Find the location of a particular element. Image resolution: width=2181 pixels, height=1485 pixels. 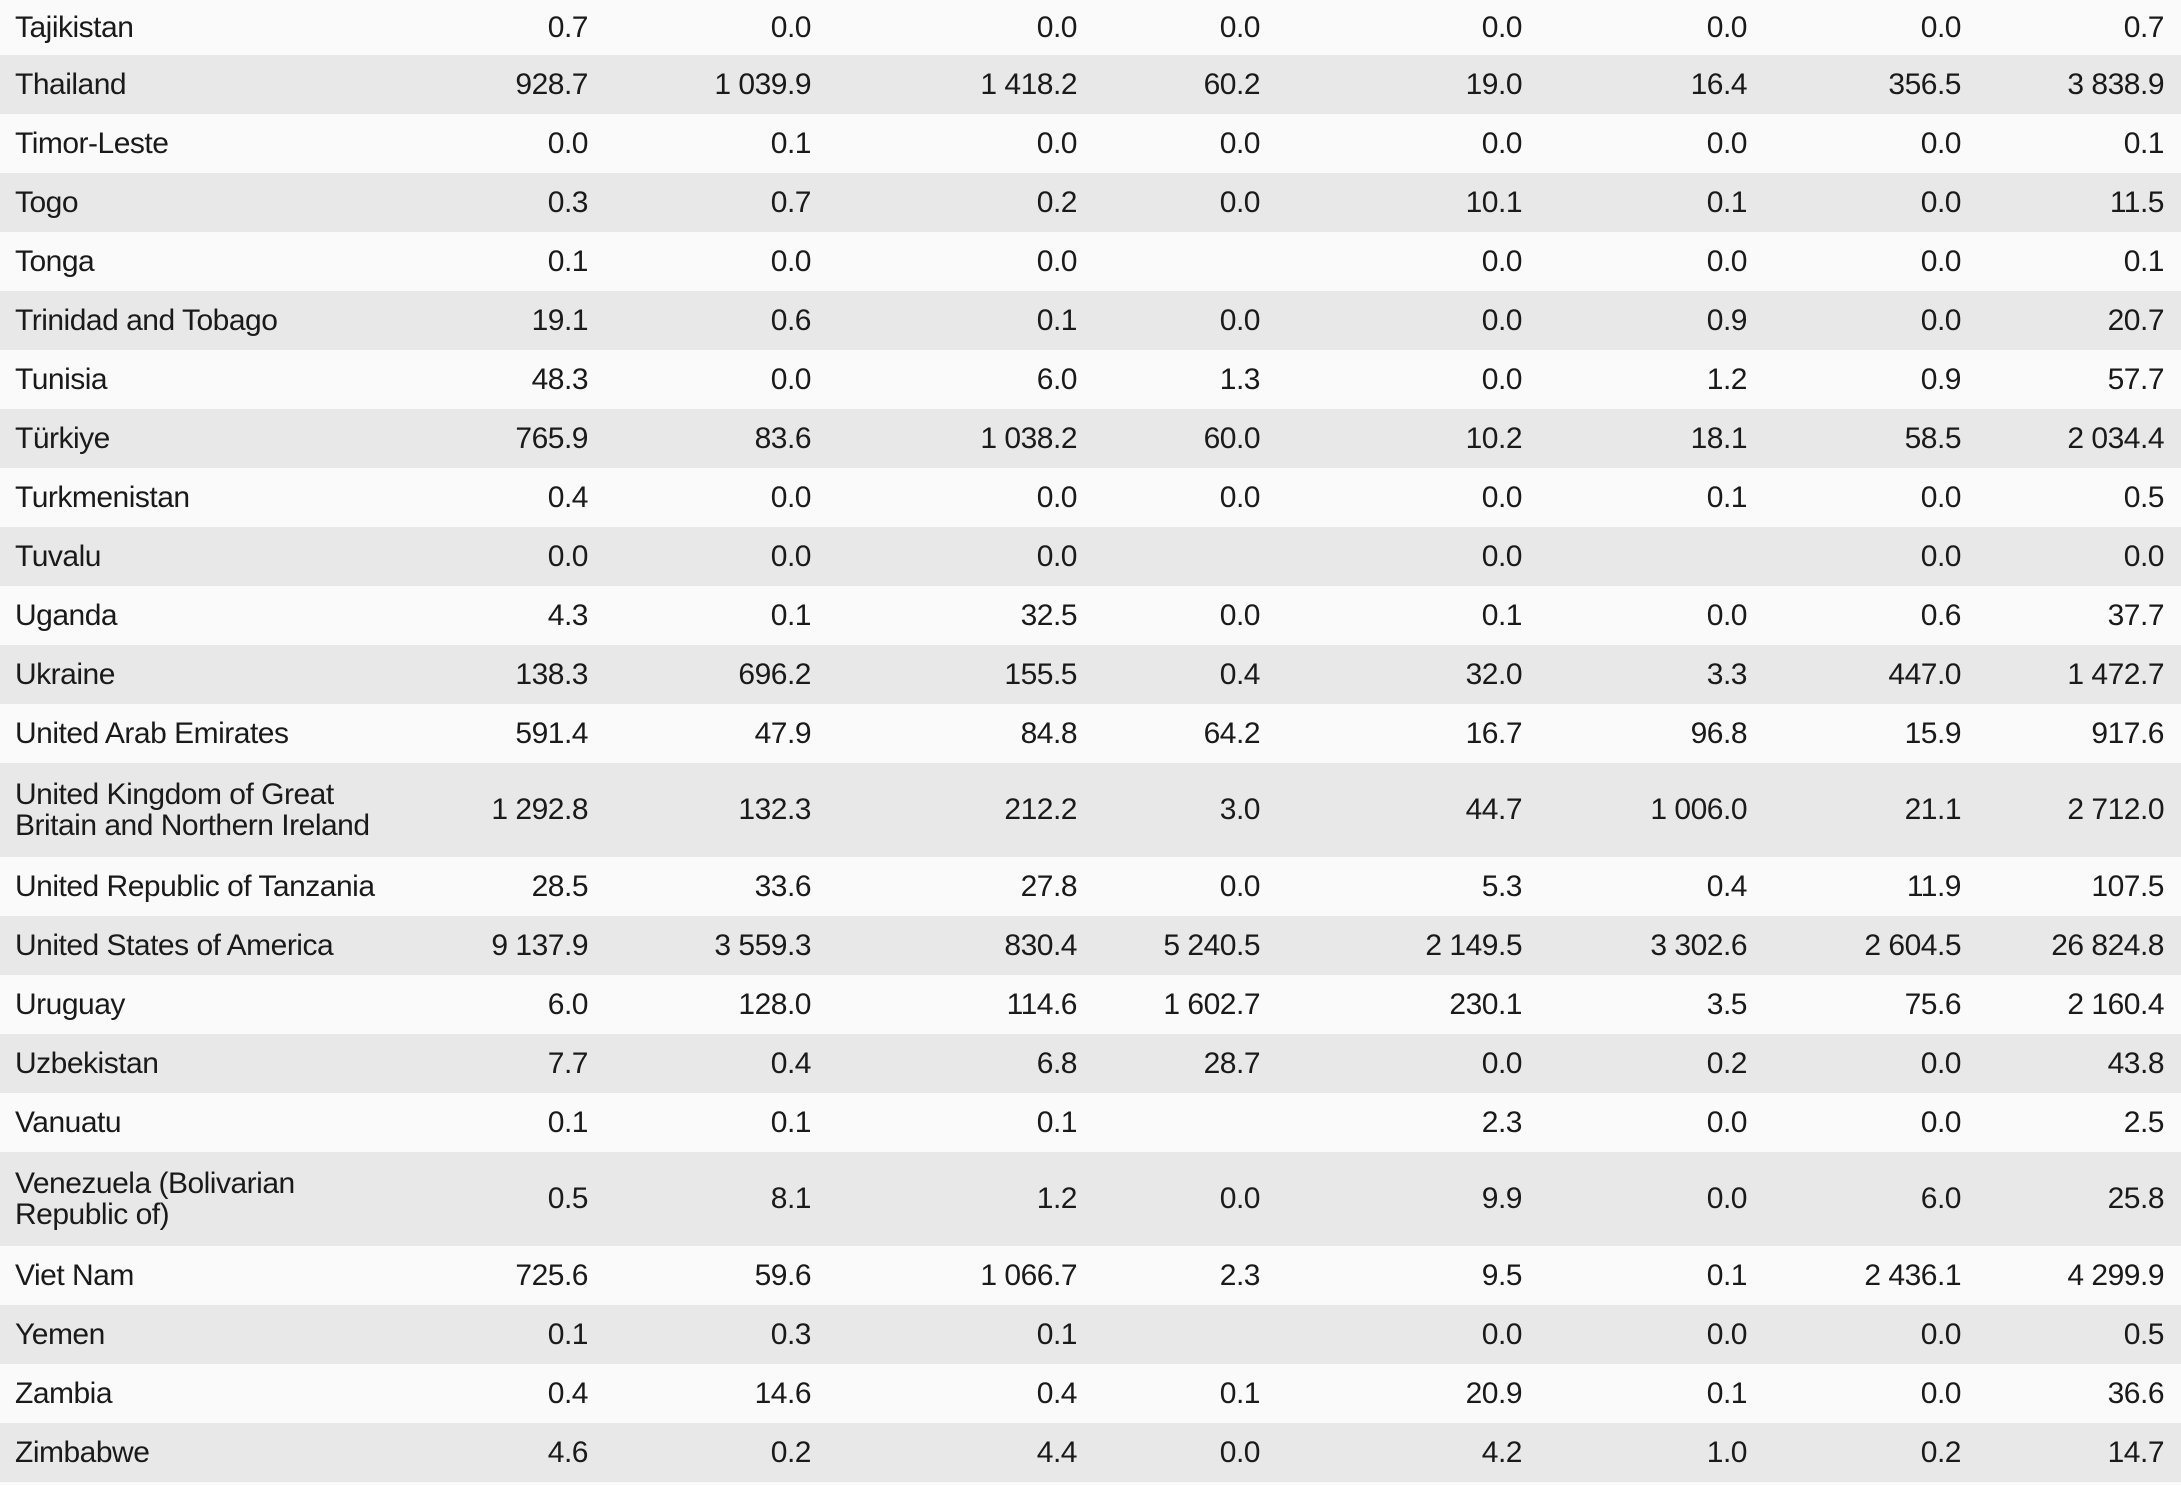

table-row: Tajikistan 0.7 0.0 0.0 0.0 0.0 0.0 0.0 0.7 is located at coordinates (1090, 27).